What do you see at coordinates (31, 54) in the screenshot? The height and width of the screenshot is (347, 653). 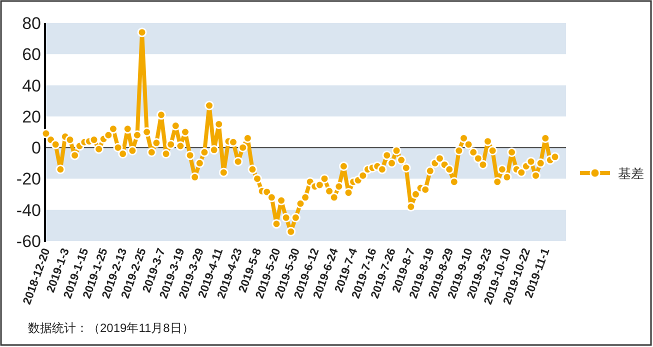 I see `y-tick-label: 60` at bounding box center [31, 54].